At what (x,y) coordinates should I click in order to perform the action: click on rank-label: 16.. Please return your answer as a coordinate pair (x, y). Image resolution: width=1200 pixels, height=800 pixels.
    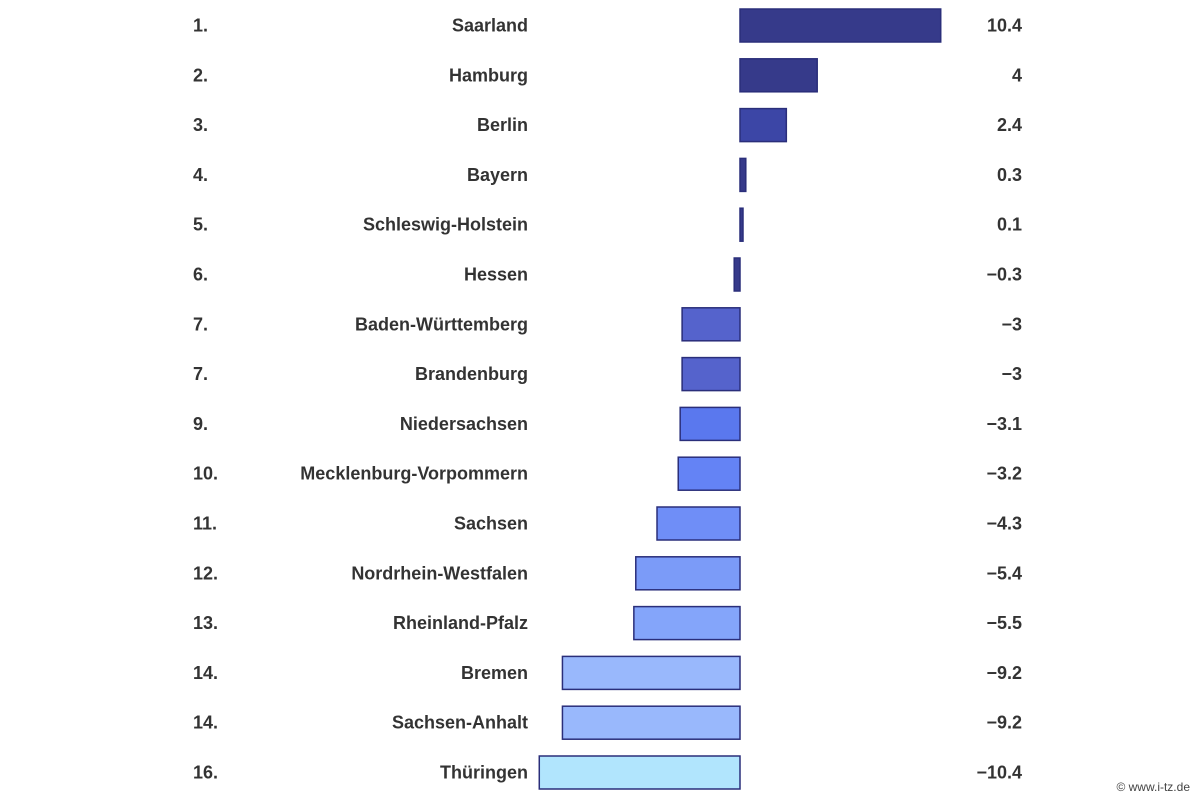
    Looking at the image, I should click on (205, 773).